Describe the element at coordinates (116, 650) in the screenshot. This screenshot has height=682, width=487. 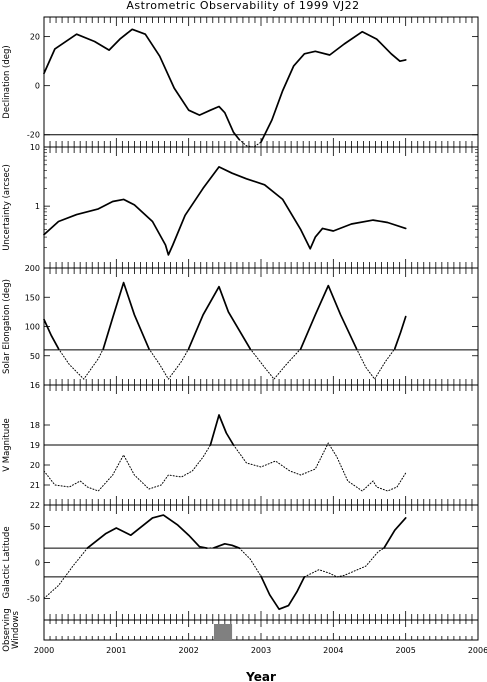
I see `x-tick-label: 2001` at that location.